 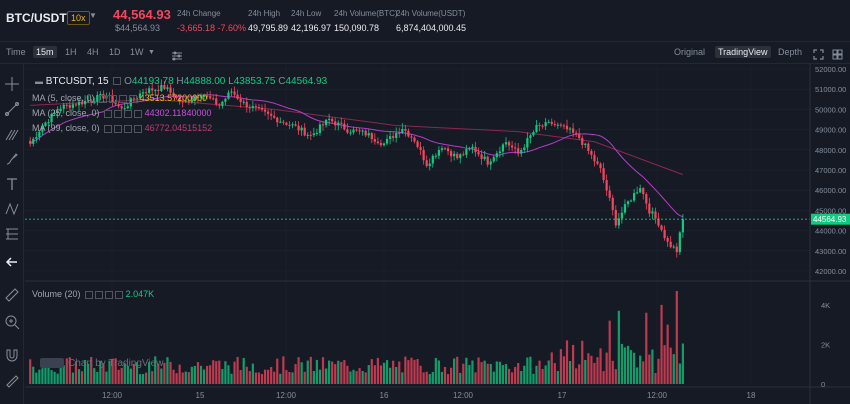 I want to click on volume-settings-icon, so click(x=99, y=294).